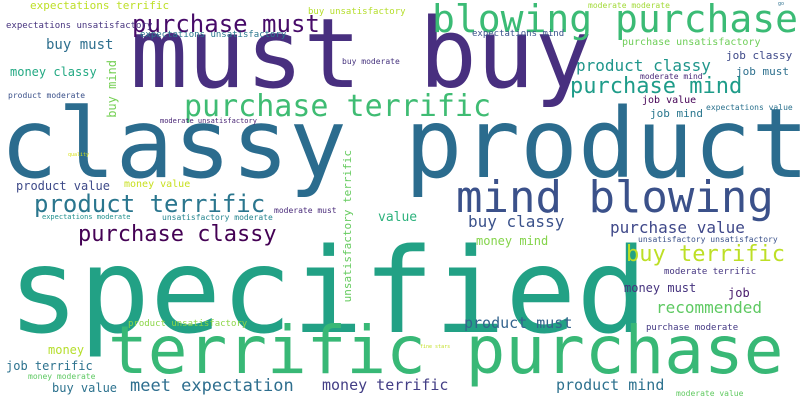  What do you see at coordinates (157, 184) in the screenshot?
I see `word-money-value: money value` at bounding box center [157, 184].